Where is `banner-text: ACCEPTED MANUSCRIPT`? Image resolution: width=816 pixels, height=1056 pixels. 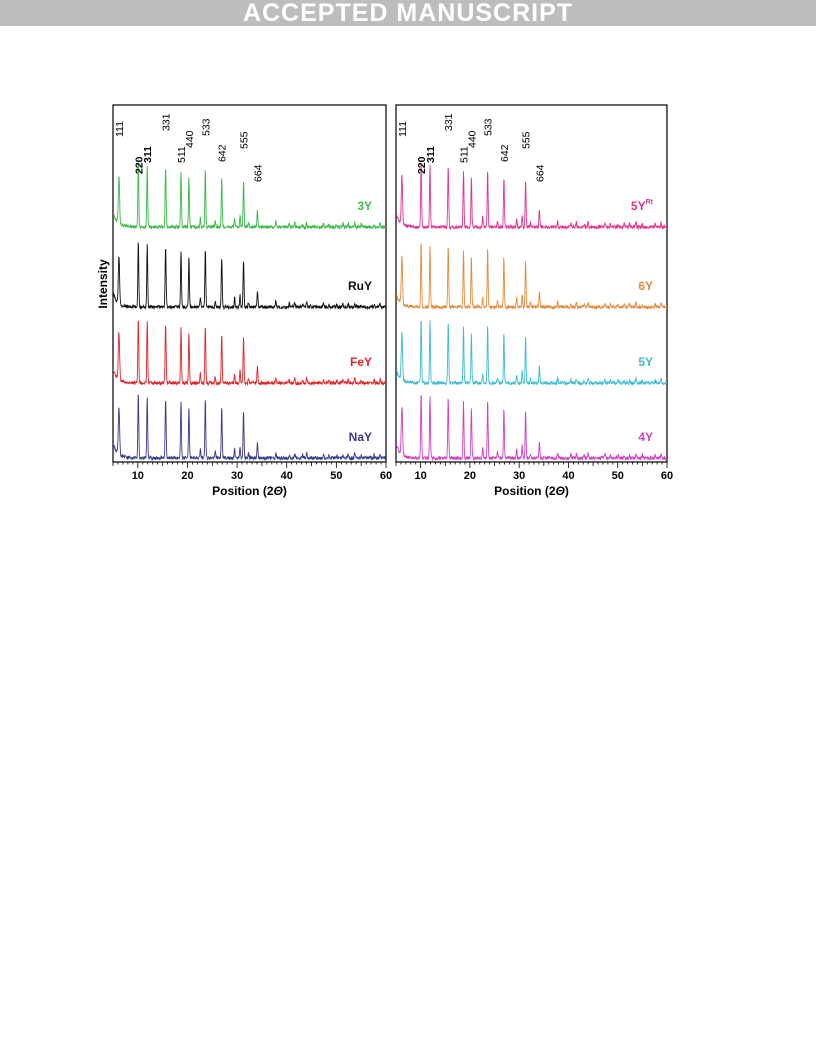
banner-text: ACCEPTED MANUSCRIPT is located at coordinates (408, 13).